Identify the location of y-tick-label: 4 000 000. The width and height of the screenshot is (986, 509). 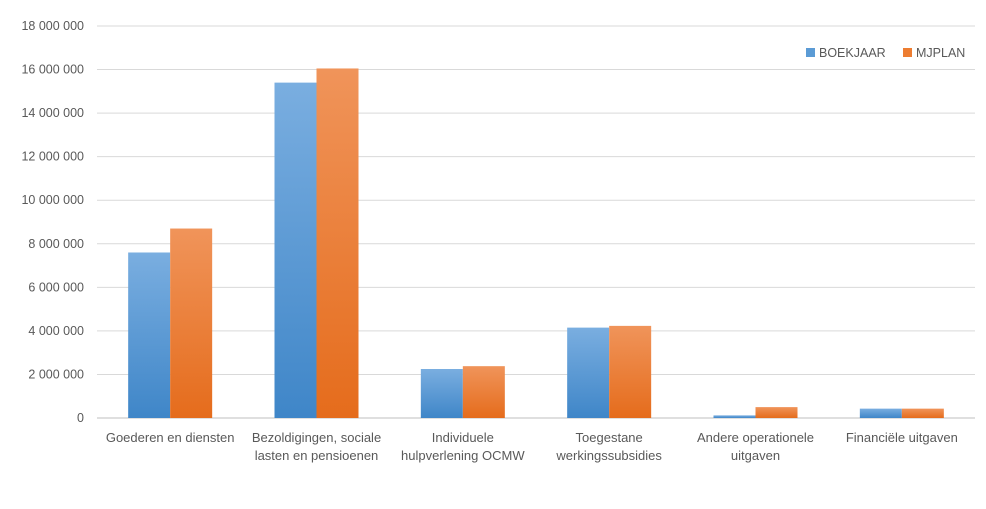
(56, 331).